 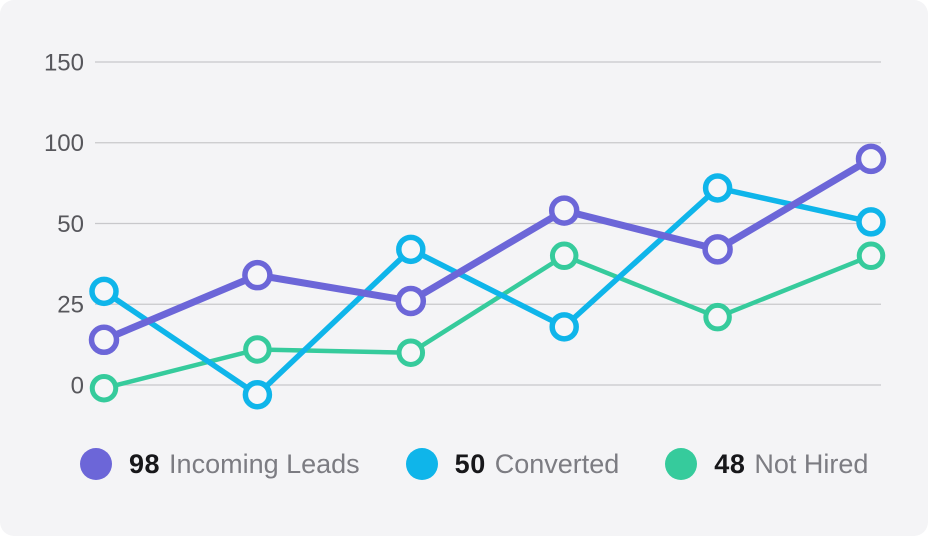 I want to click on legend-label: Converted, so click(x=557, y=463).